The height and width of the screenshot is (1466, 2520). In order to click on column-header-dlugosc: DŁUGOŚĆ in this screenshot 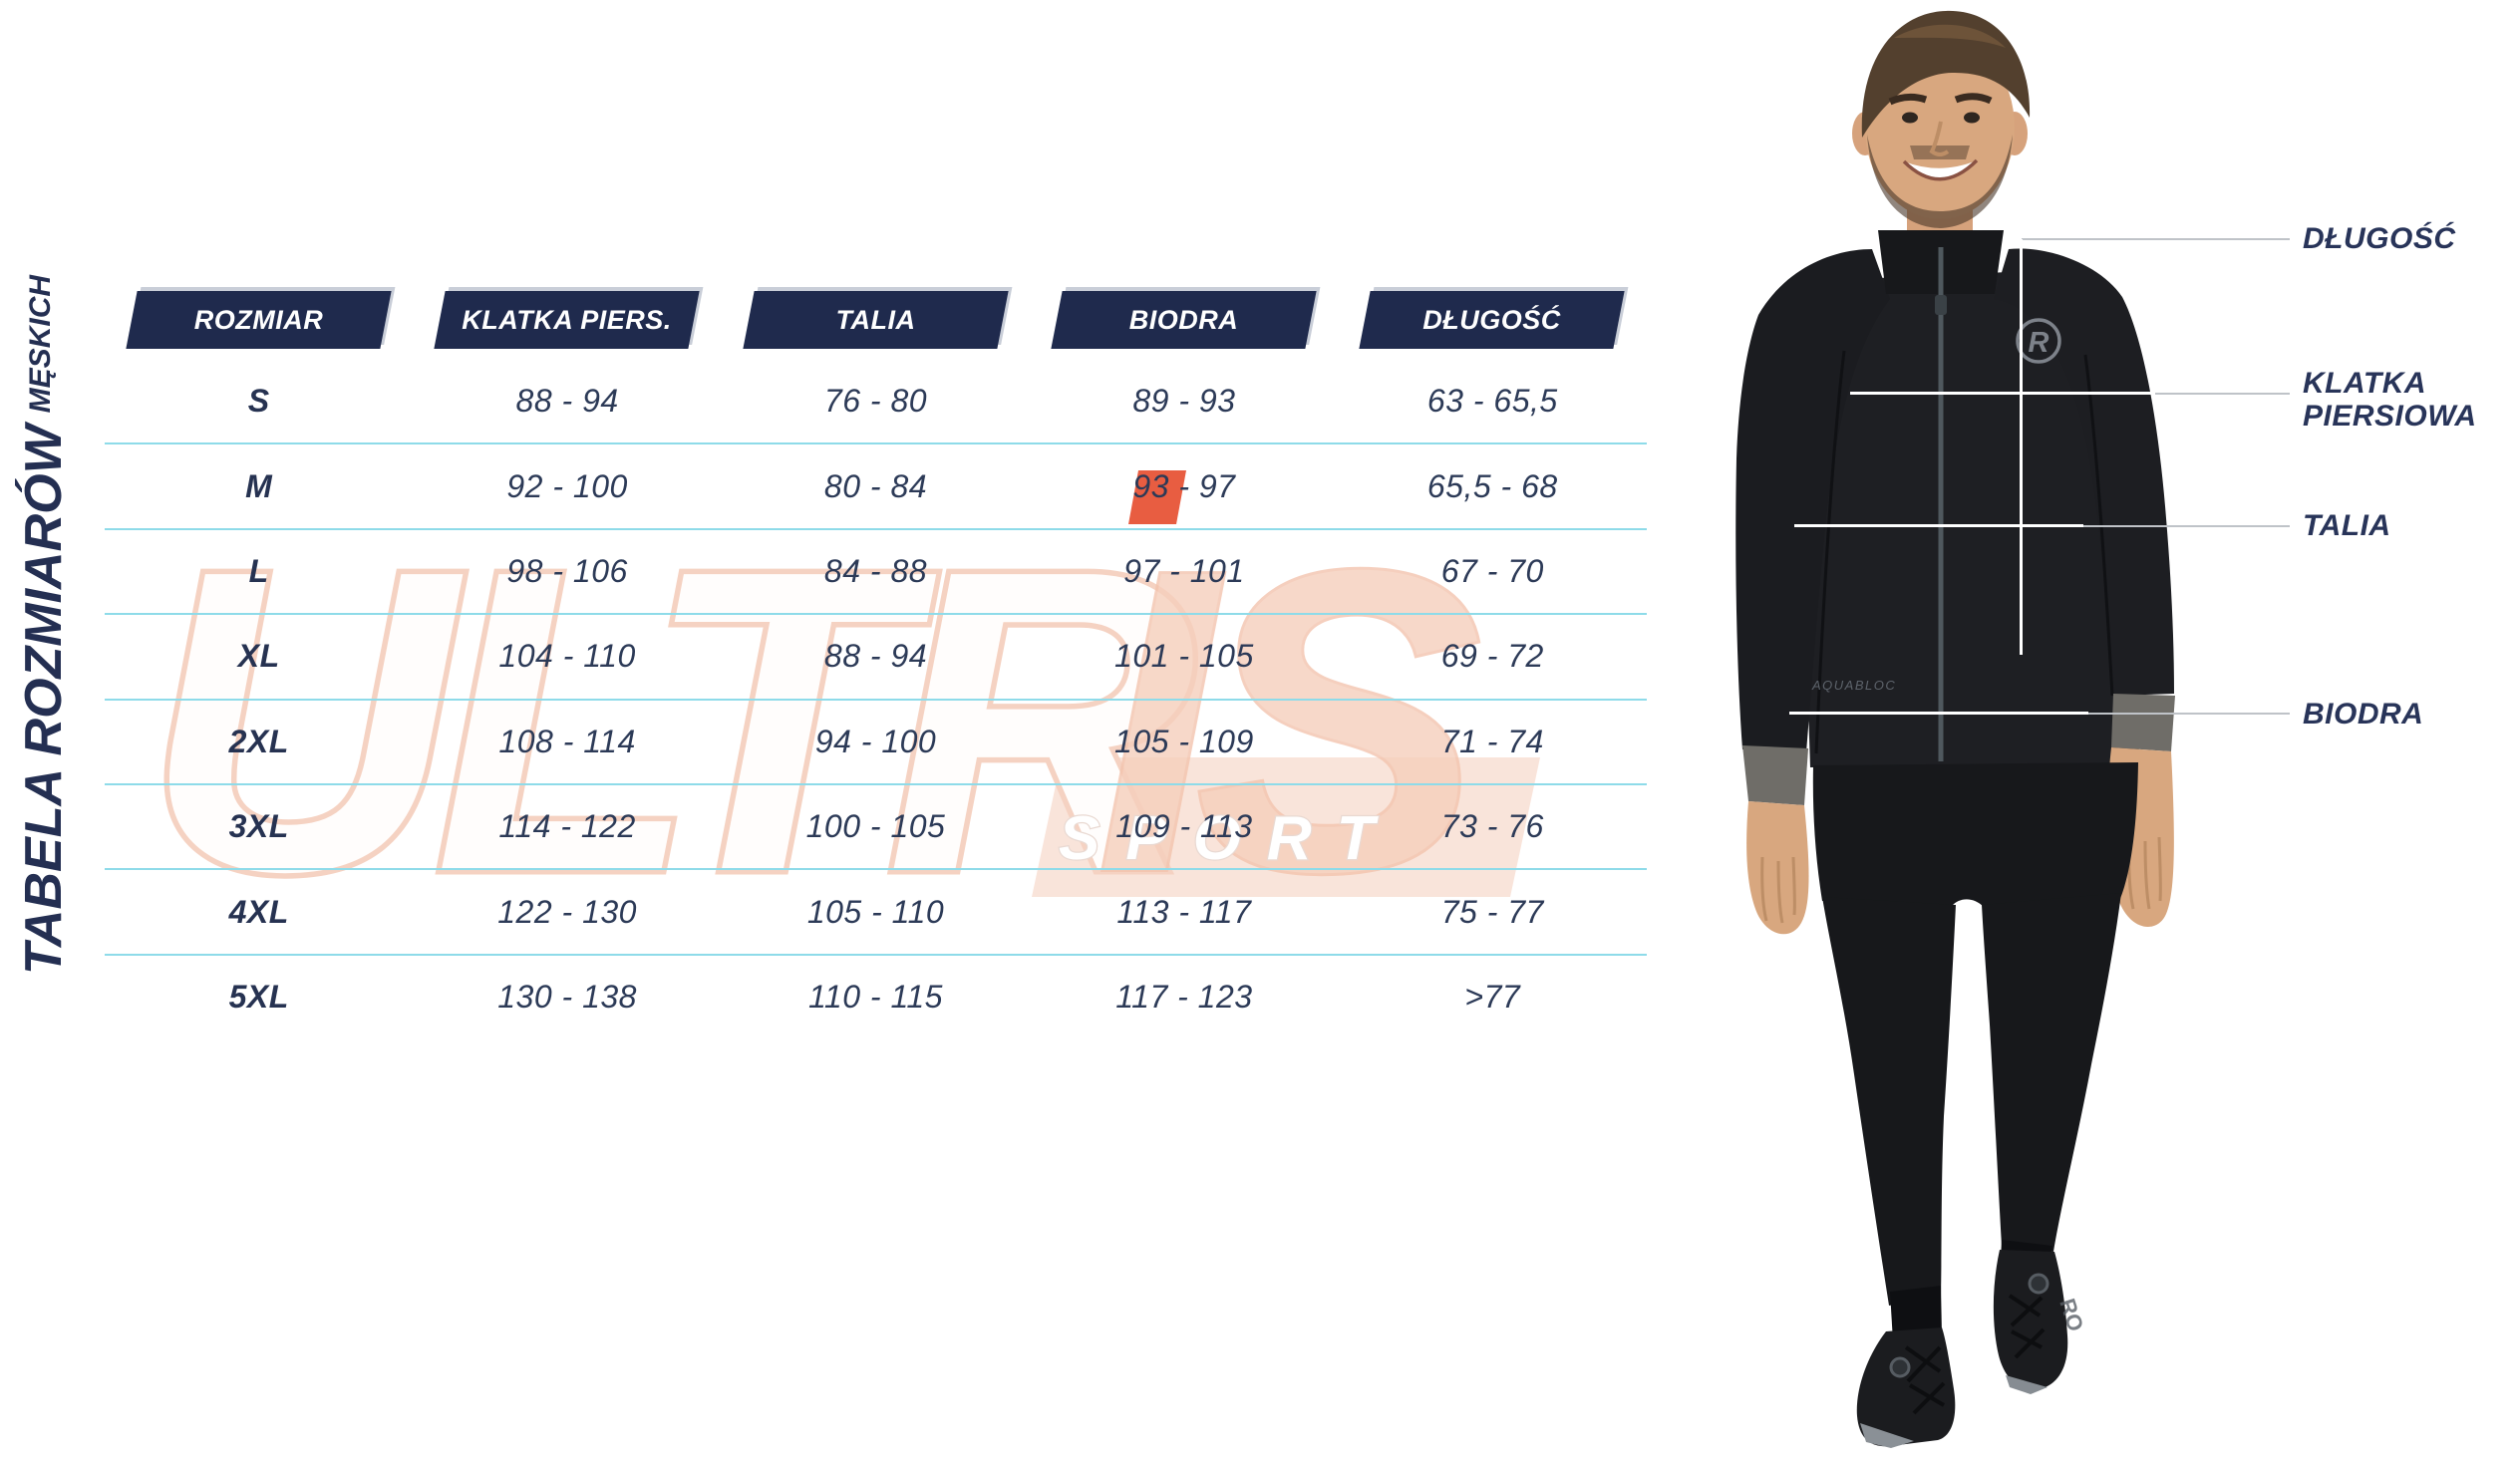, I will do `click(1492, 320)`.